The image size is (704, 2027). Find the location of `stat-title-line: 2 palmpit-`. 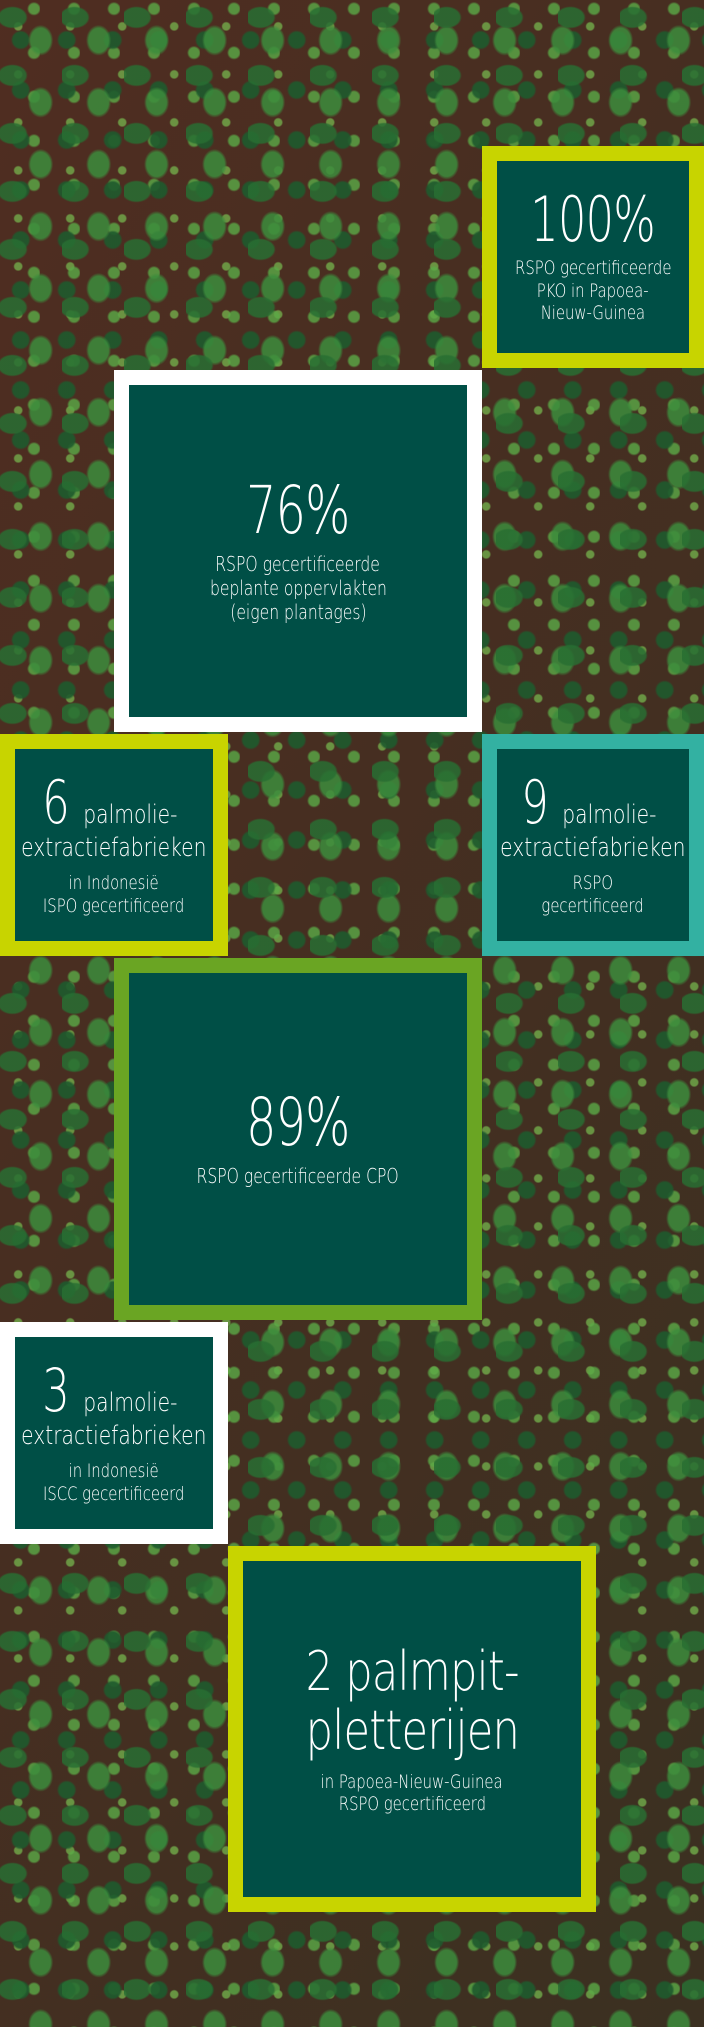

stat-title-line: 2 palmpit- is located at coordinates (412, 1671).